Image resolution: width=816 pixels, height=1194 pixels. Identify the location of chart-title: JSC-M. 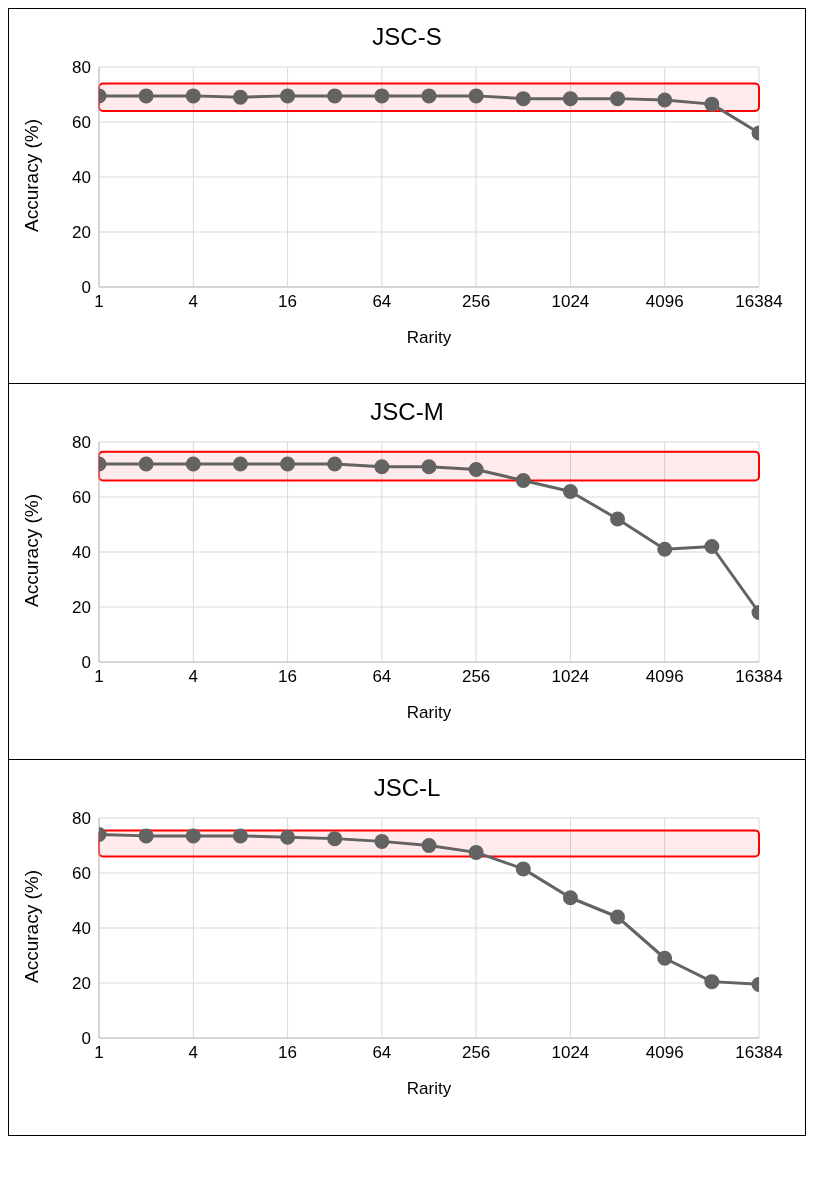
(407, 412).